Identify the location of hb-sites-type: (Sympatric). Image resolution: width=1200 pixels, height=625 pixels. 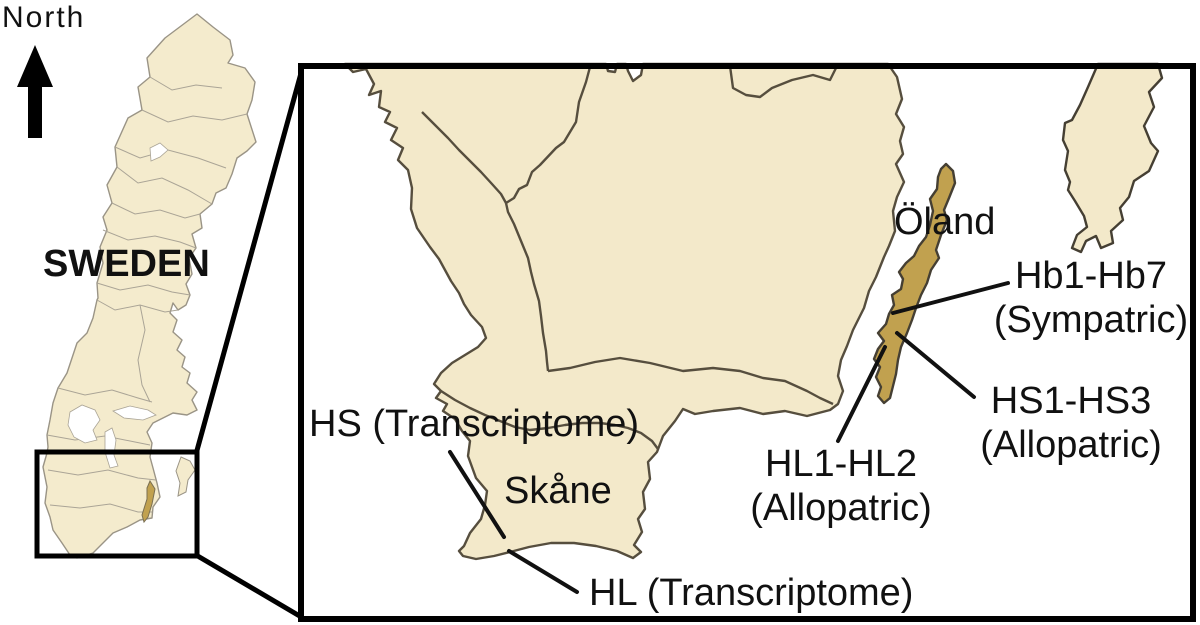
(1091, 320).